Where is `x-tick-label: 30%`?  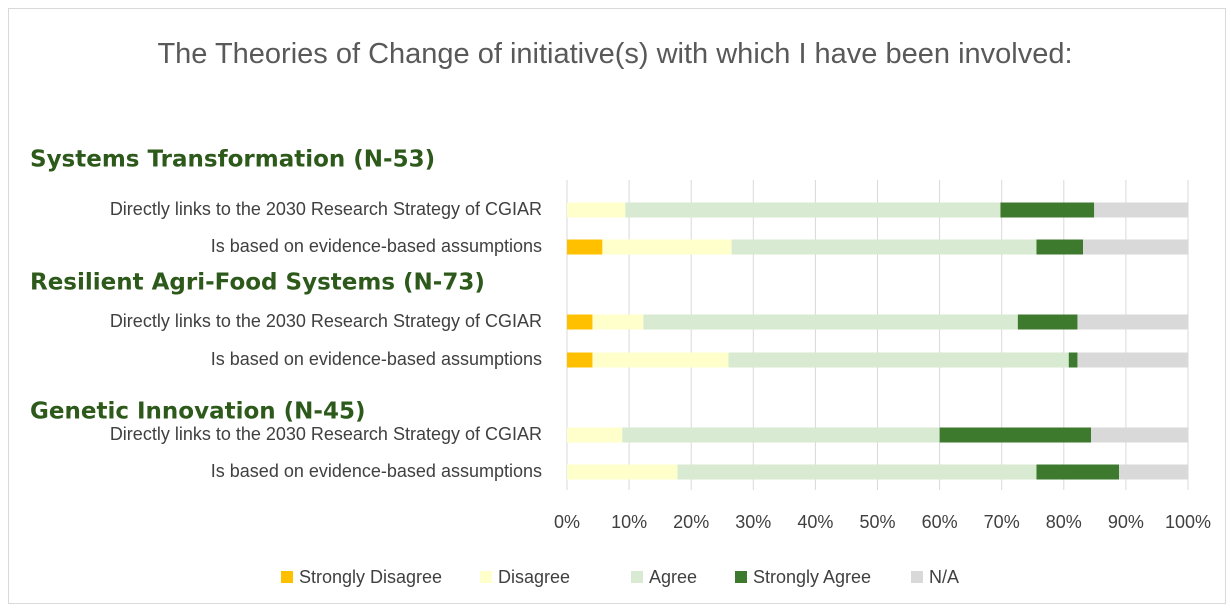 x-tick-label: 30% is located at coordinates (753, 522).